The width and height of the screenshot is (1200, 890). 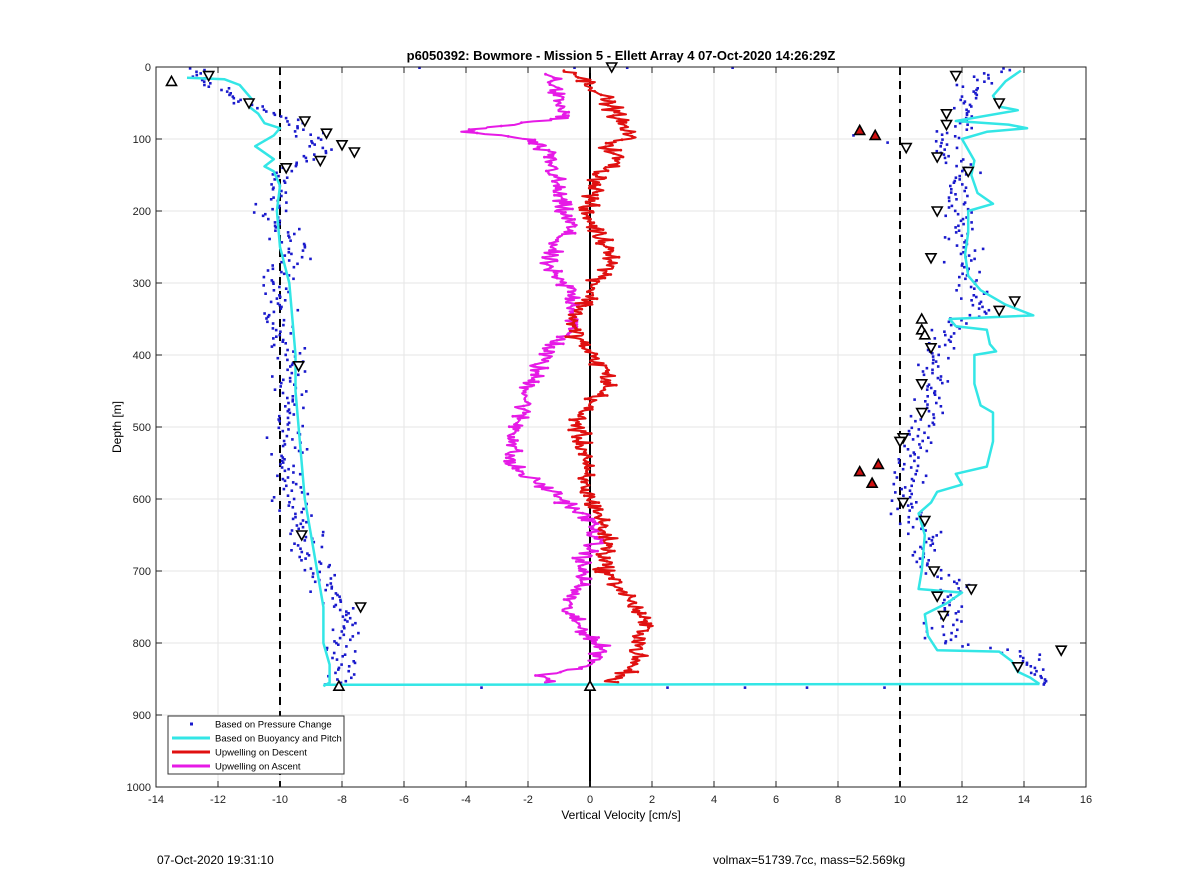 I want to click on marker-up-triangle, so click(x=339, y=685).